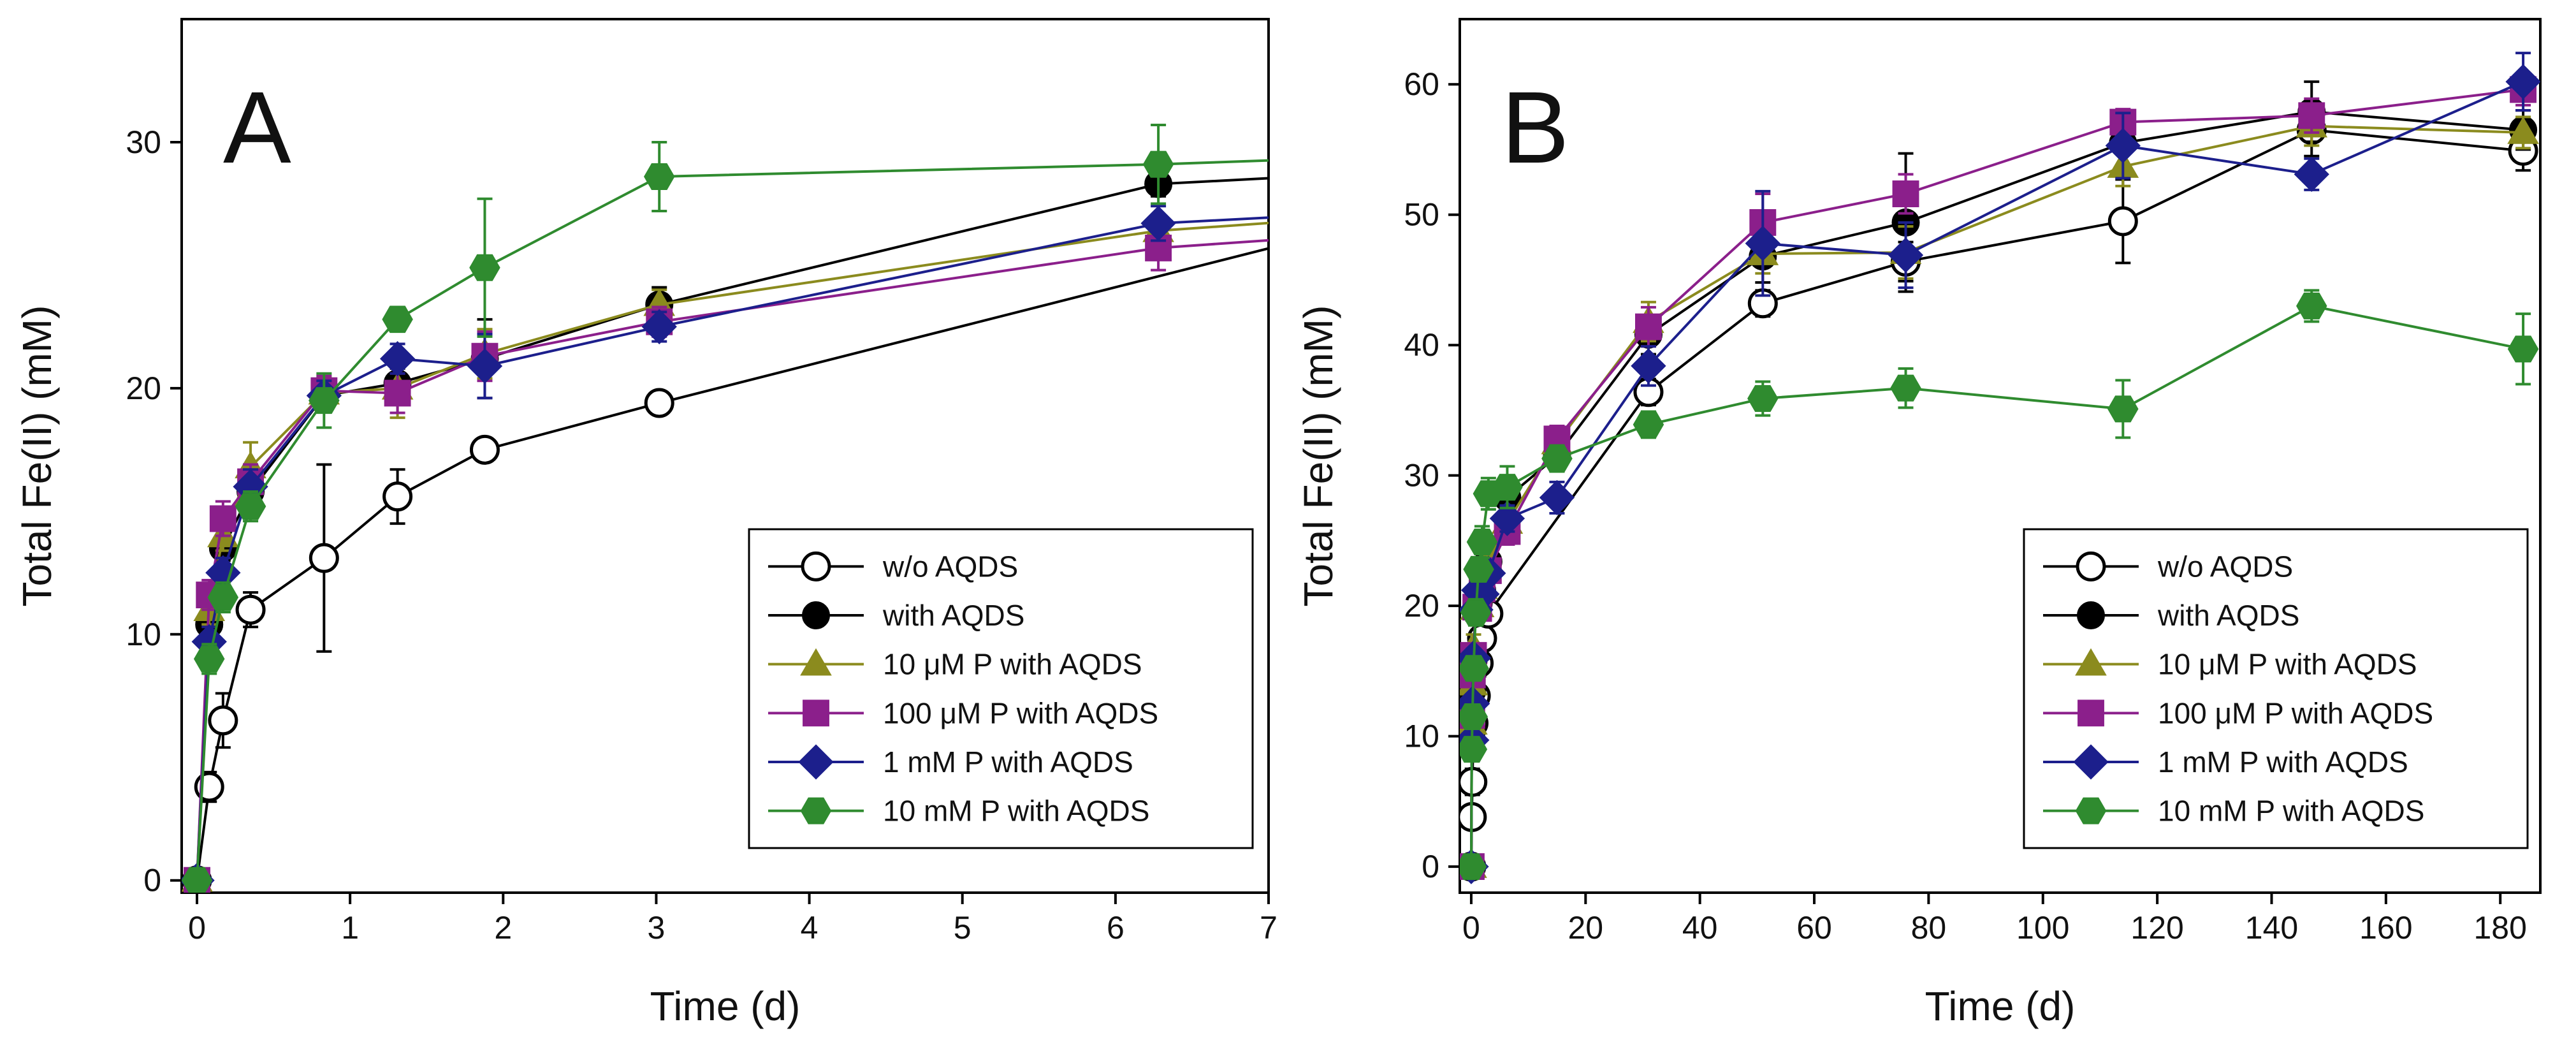 Image resolution: width=2576 pixels, height=1054 pixels. Describe the element at coordinates (350, 928) in the screenshot. I see `x-tick-label: 1` at that location.